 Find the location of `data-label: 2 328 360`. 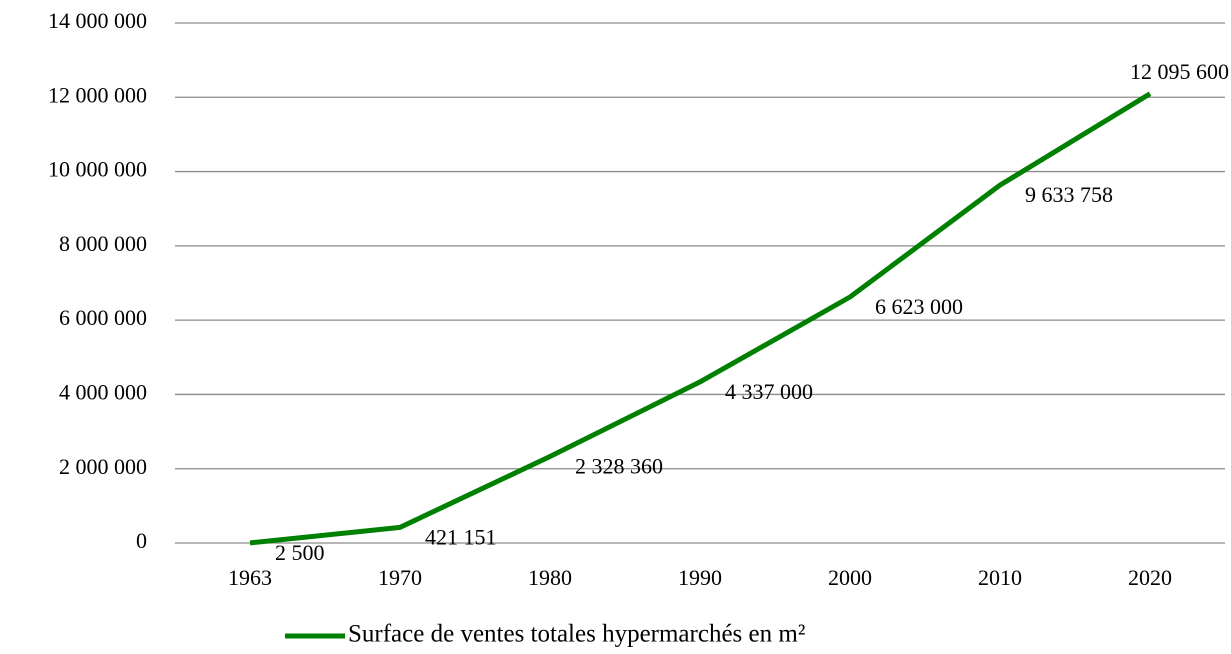

data-label: 2 328 360 is located at coordinates (619, 466).